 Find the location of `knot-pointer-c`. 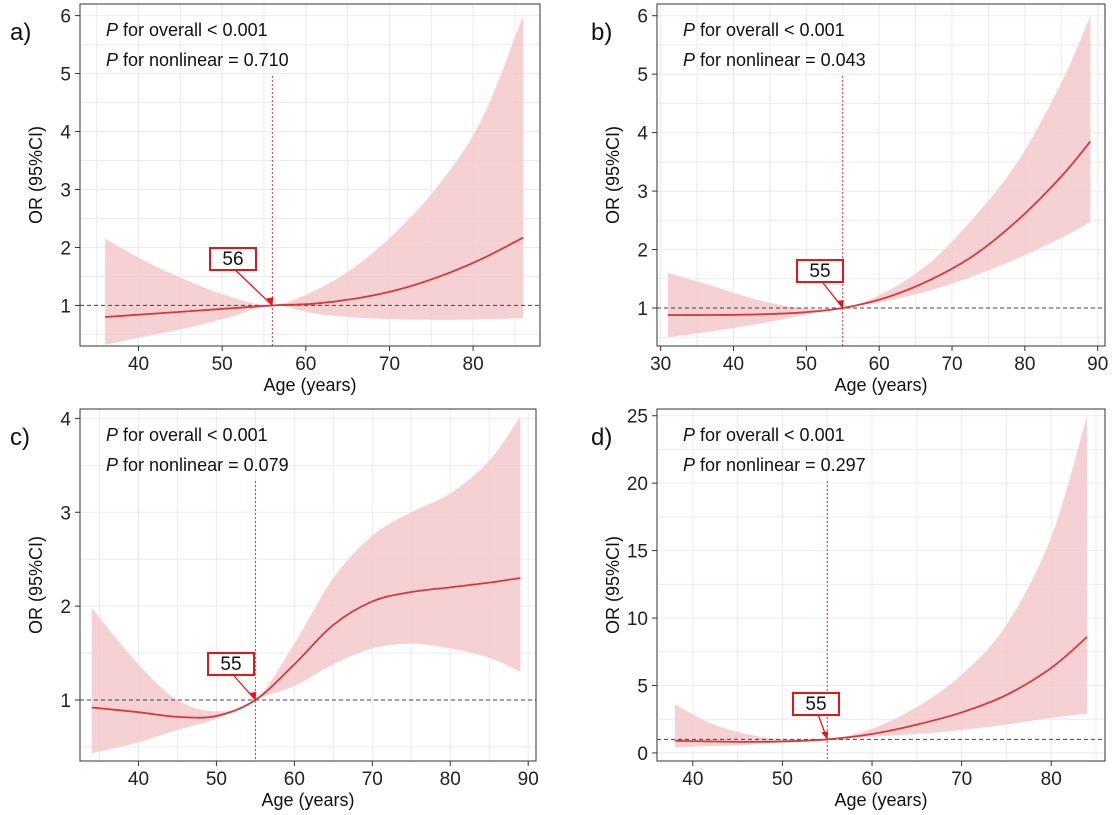

knot-pointer-c is located at coordinates (244, 687).